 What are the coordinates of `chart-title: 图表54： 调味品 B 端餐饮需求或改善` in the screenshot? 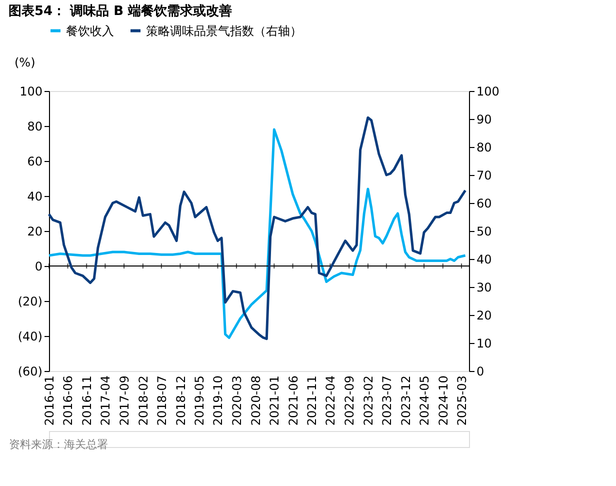 It's located at (120, 11).